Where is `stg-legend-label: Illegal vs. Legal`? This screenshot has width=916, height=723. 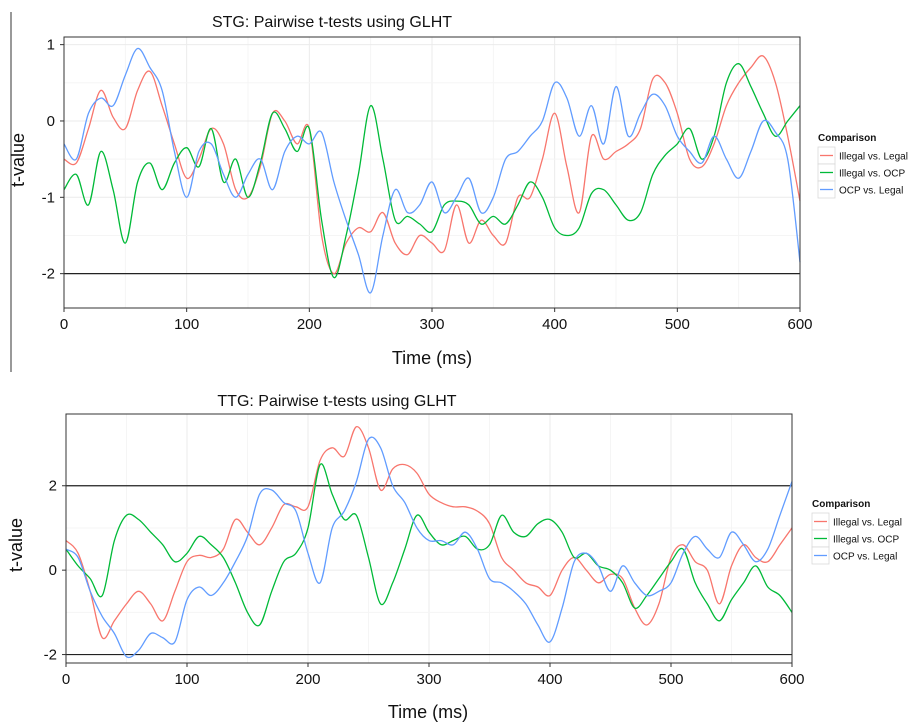 stg-legend-label: Illegal vs. Legal is located at coordinates (873, 157).